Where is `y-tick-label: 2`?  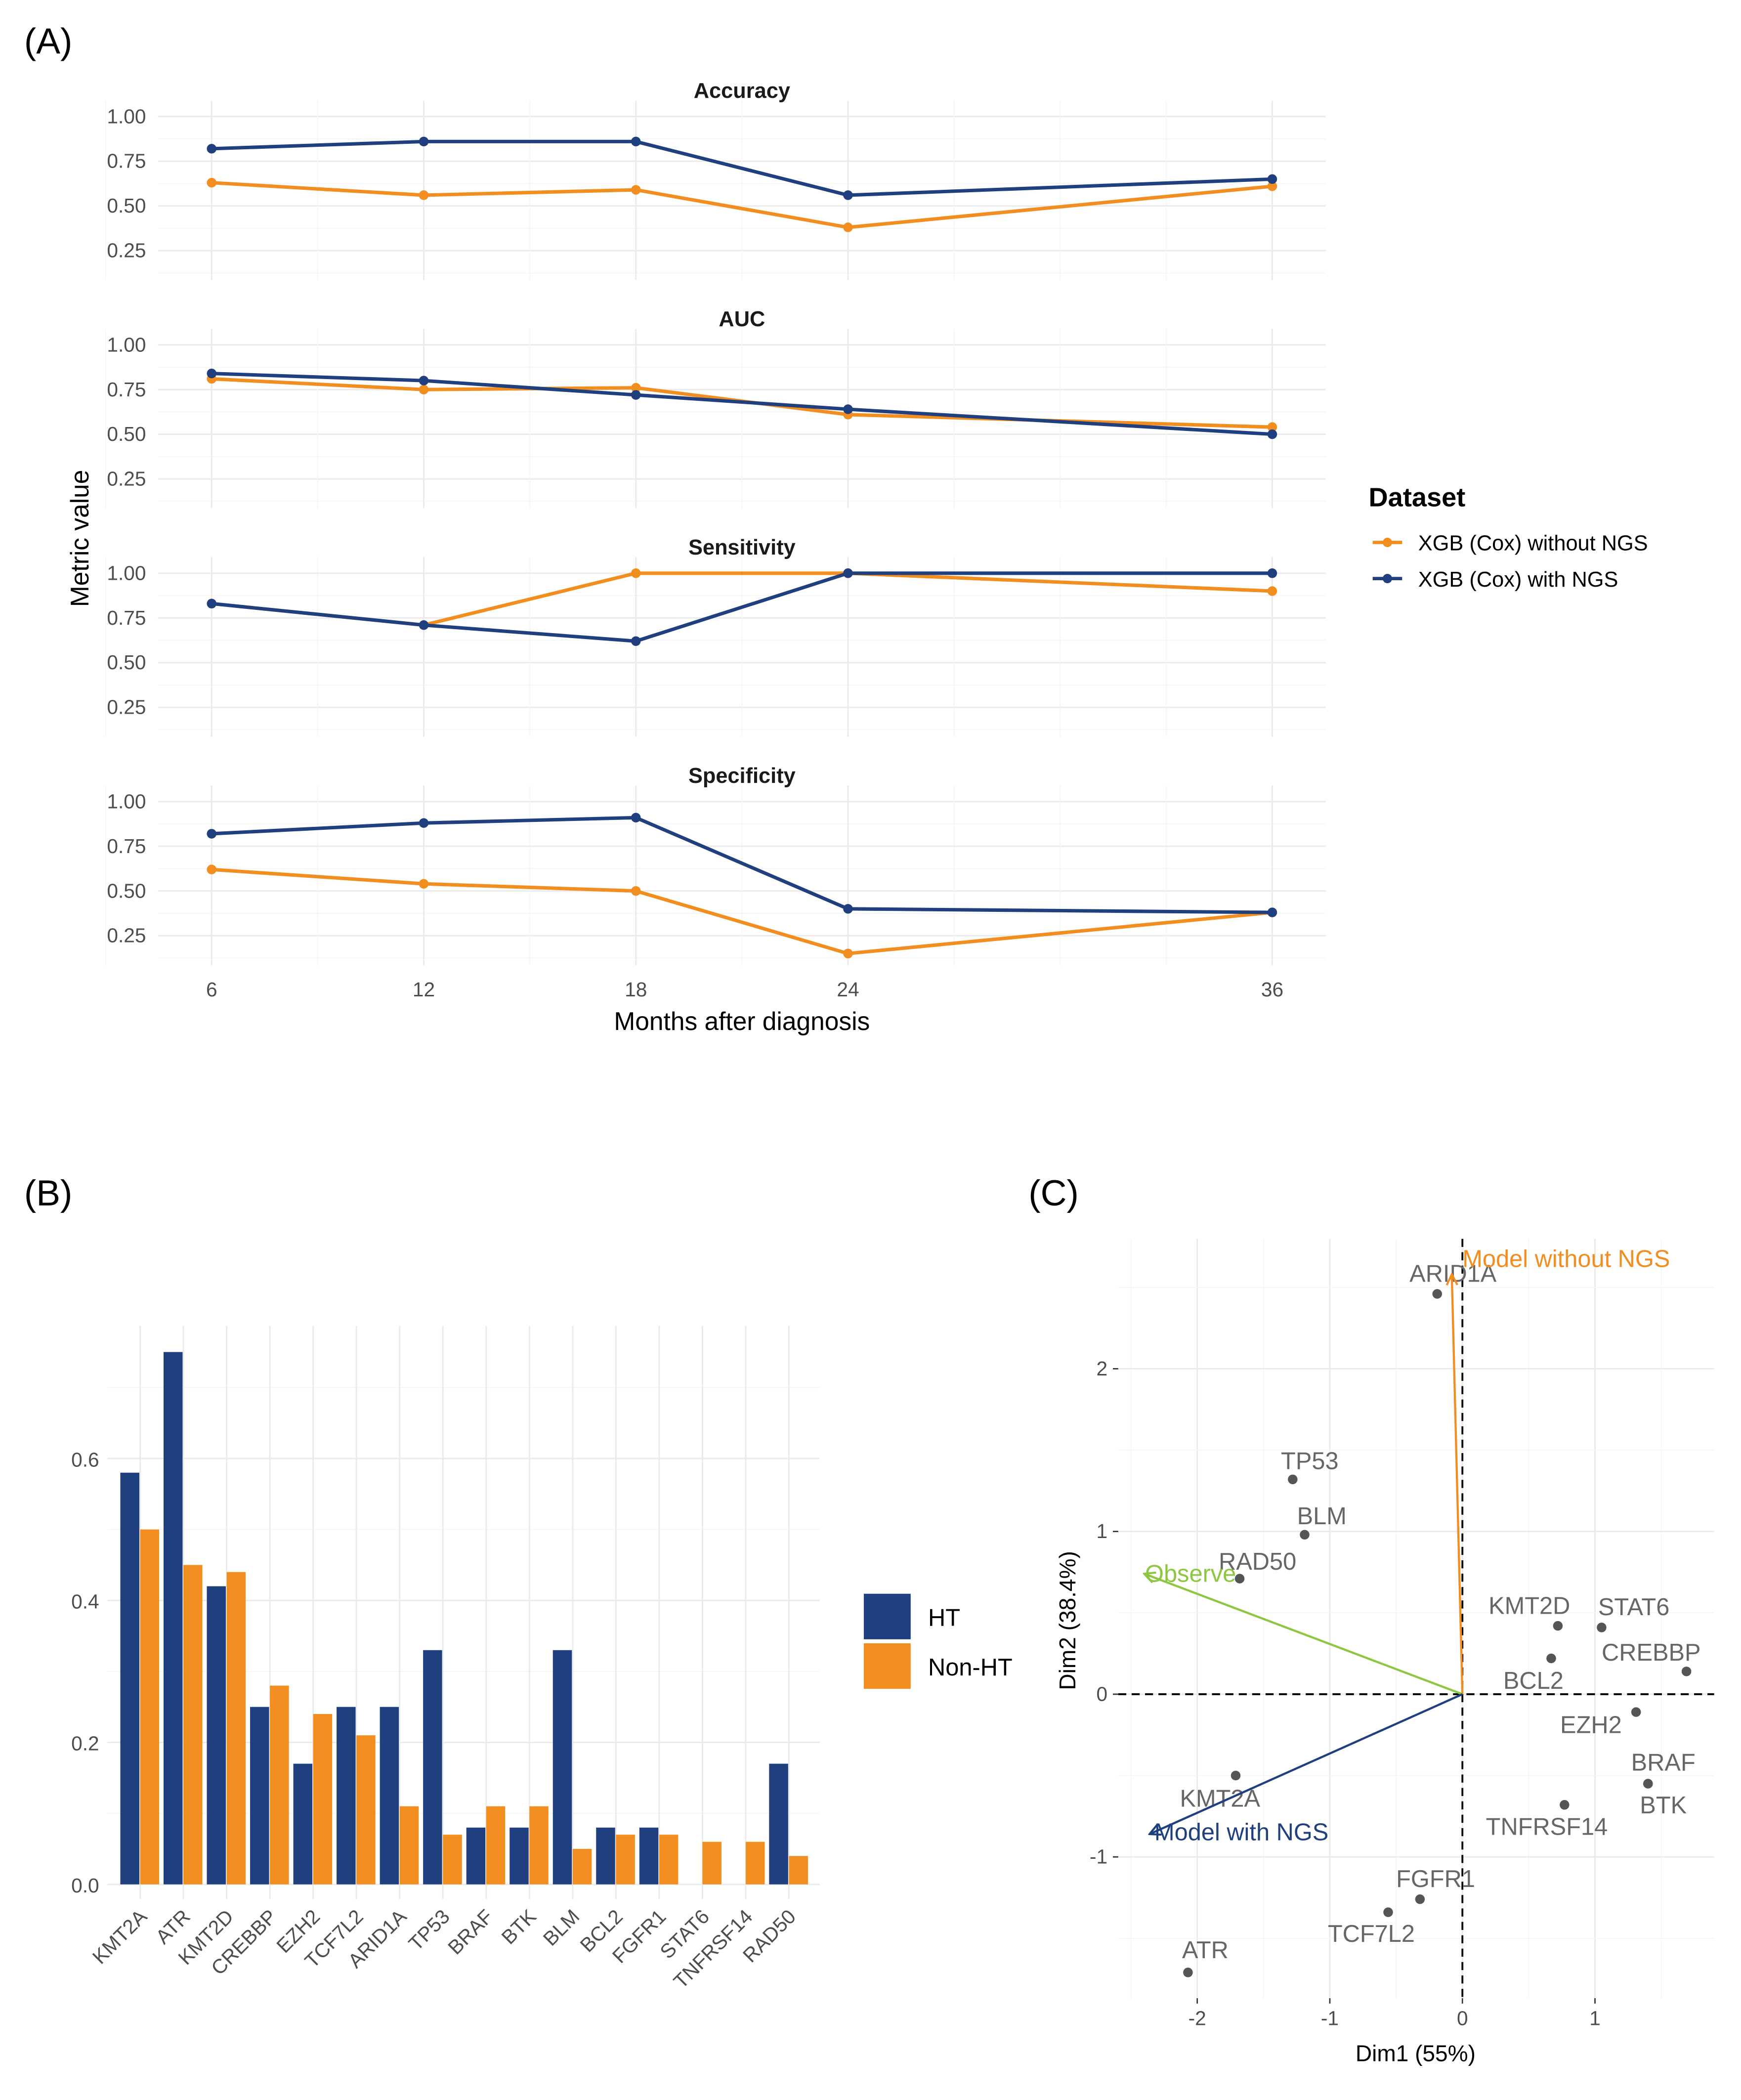 y-tick-label: 2 is located at coordinates (1102, 1368).